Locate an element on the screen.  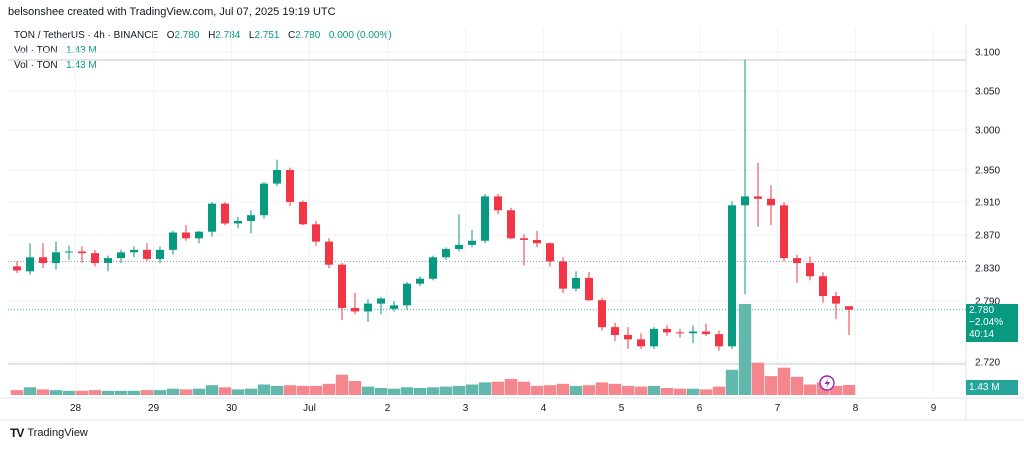
last-price: 2.780 is located at coordinates (982, 310).